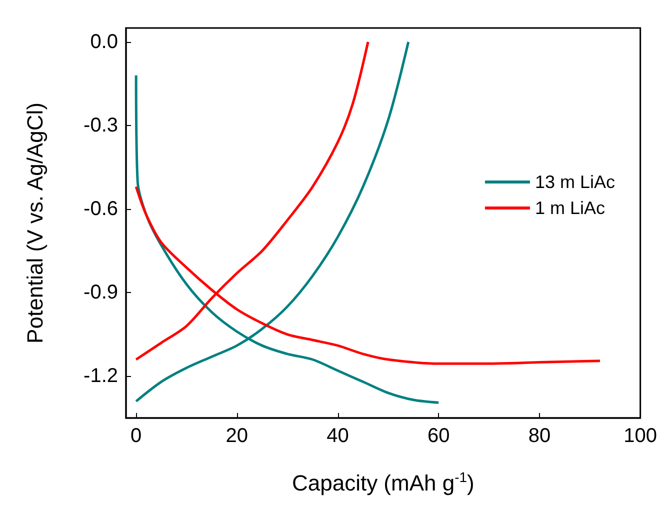 This screenshot has width=668, height=530. Describe the element at coordinates (101, 376) in the screenshot. I see `y-tick-label: -1.2` at that location.